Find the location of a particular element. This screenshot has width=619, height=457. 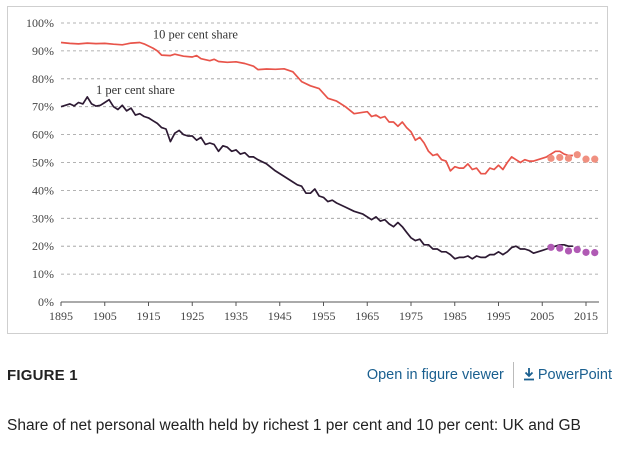

label-1-per-cent-share: 1 per cent share is located at coordinates (135, 90).